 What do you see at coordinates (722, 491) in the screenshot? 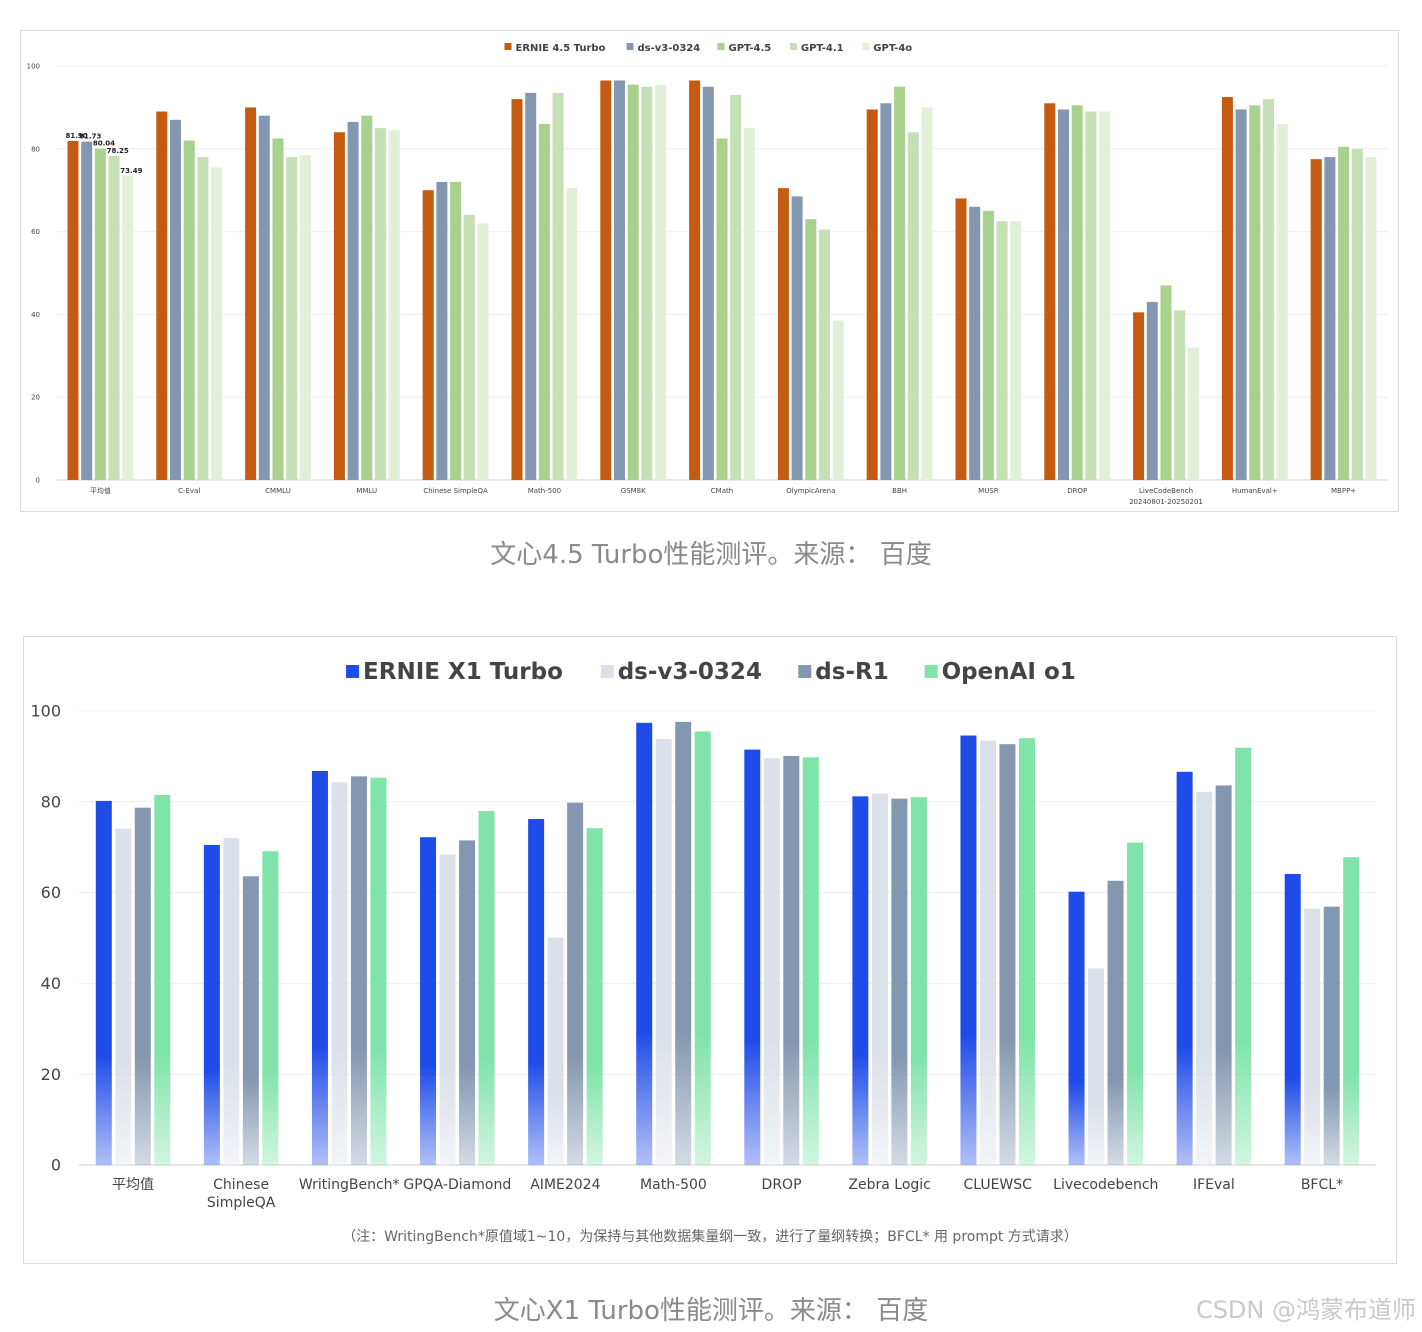
I see `x-tick-label: CMath` at bounding box center [722, 491].